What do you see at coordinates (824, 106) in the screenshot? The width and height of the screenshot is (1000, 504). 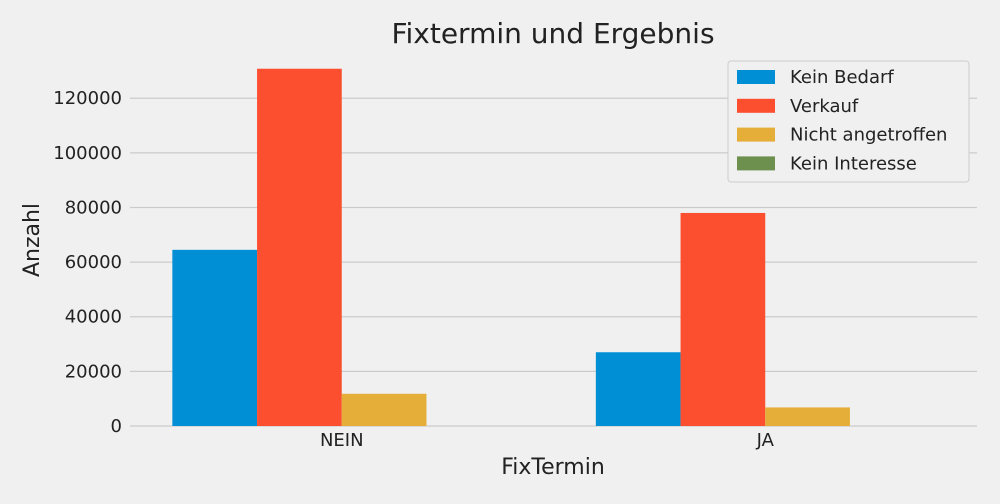 I see `legend-label: Verkauf` at bounding box center [824, 106].